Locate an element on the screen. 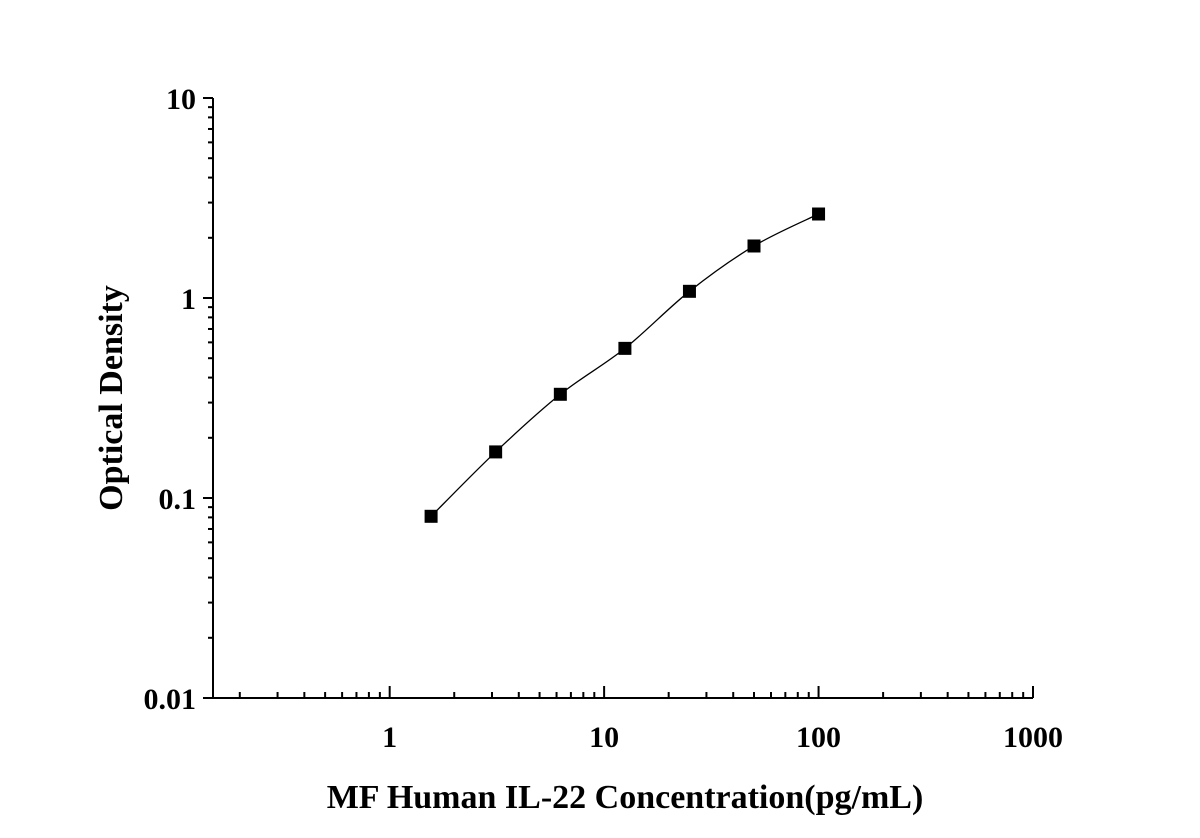  x-tick-label: 1000 is located at coordinates (1033, 737).